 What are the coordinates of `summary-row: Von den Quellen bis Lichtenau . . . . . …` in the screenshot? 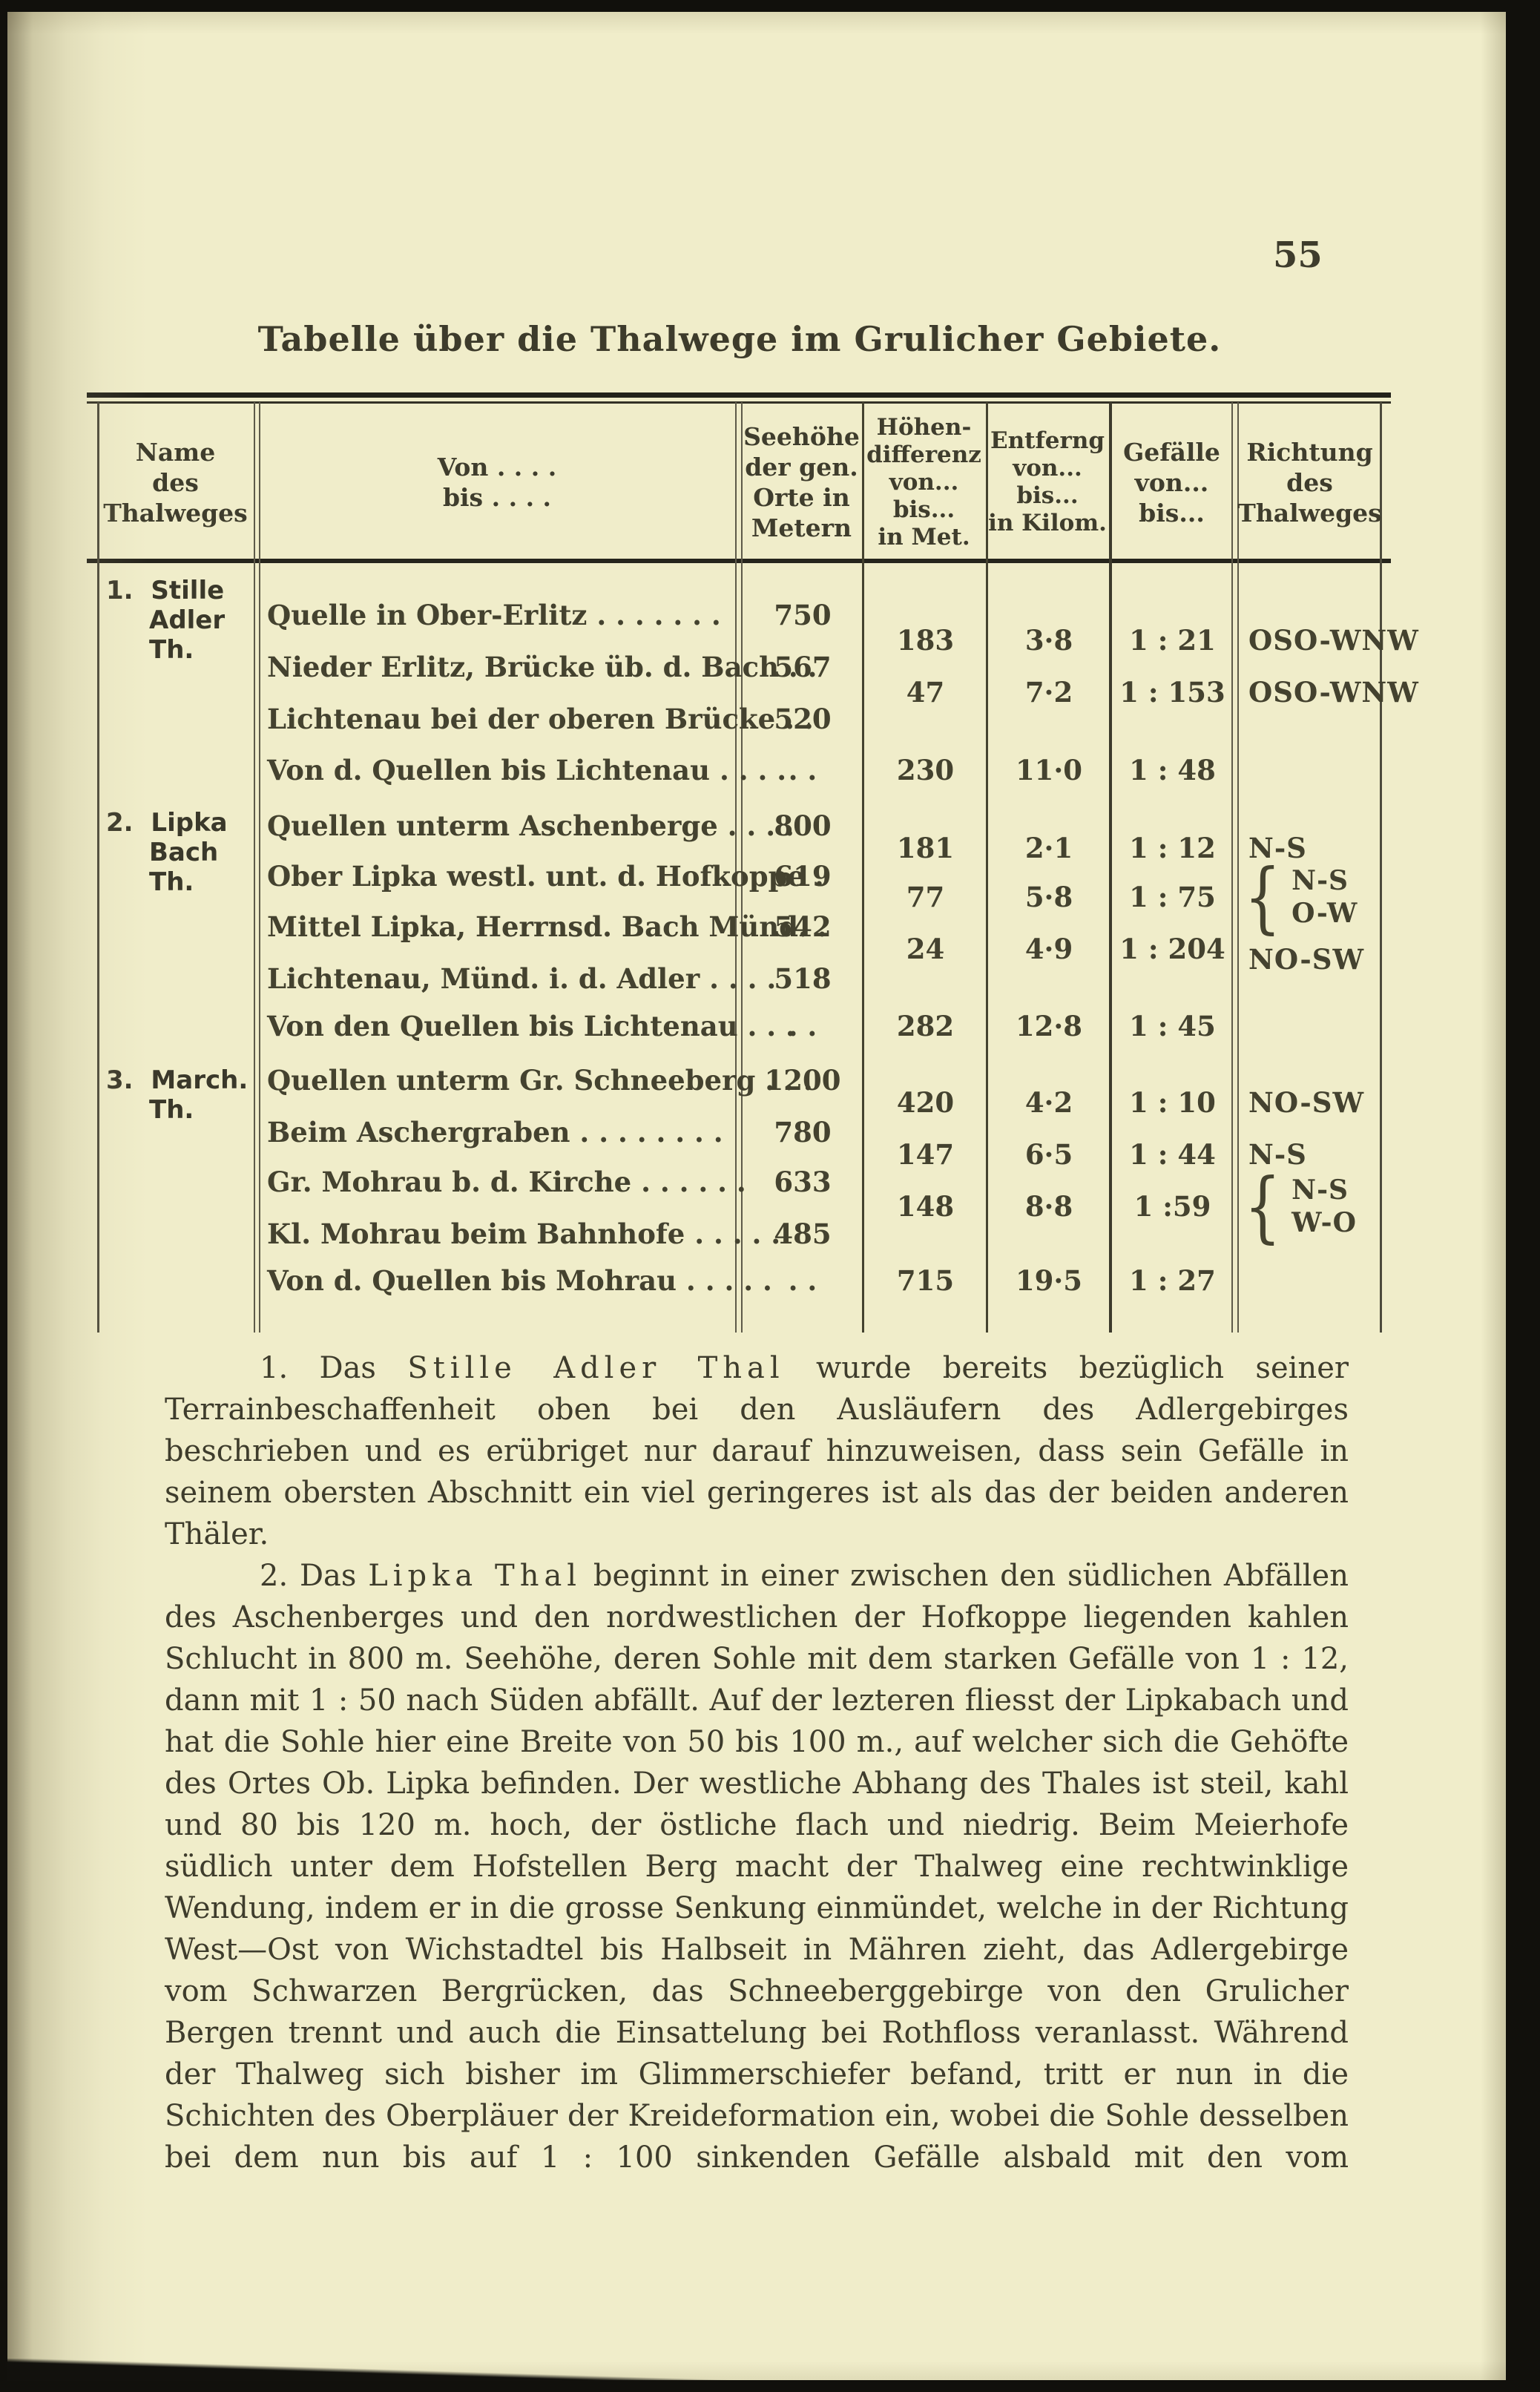 It's located at (739, 1026).